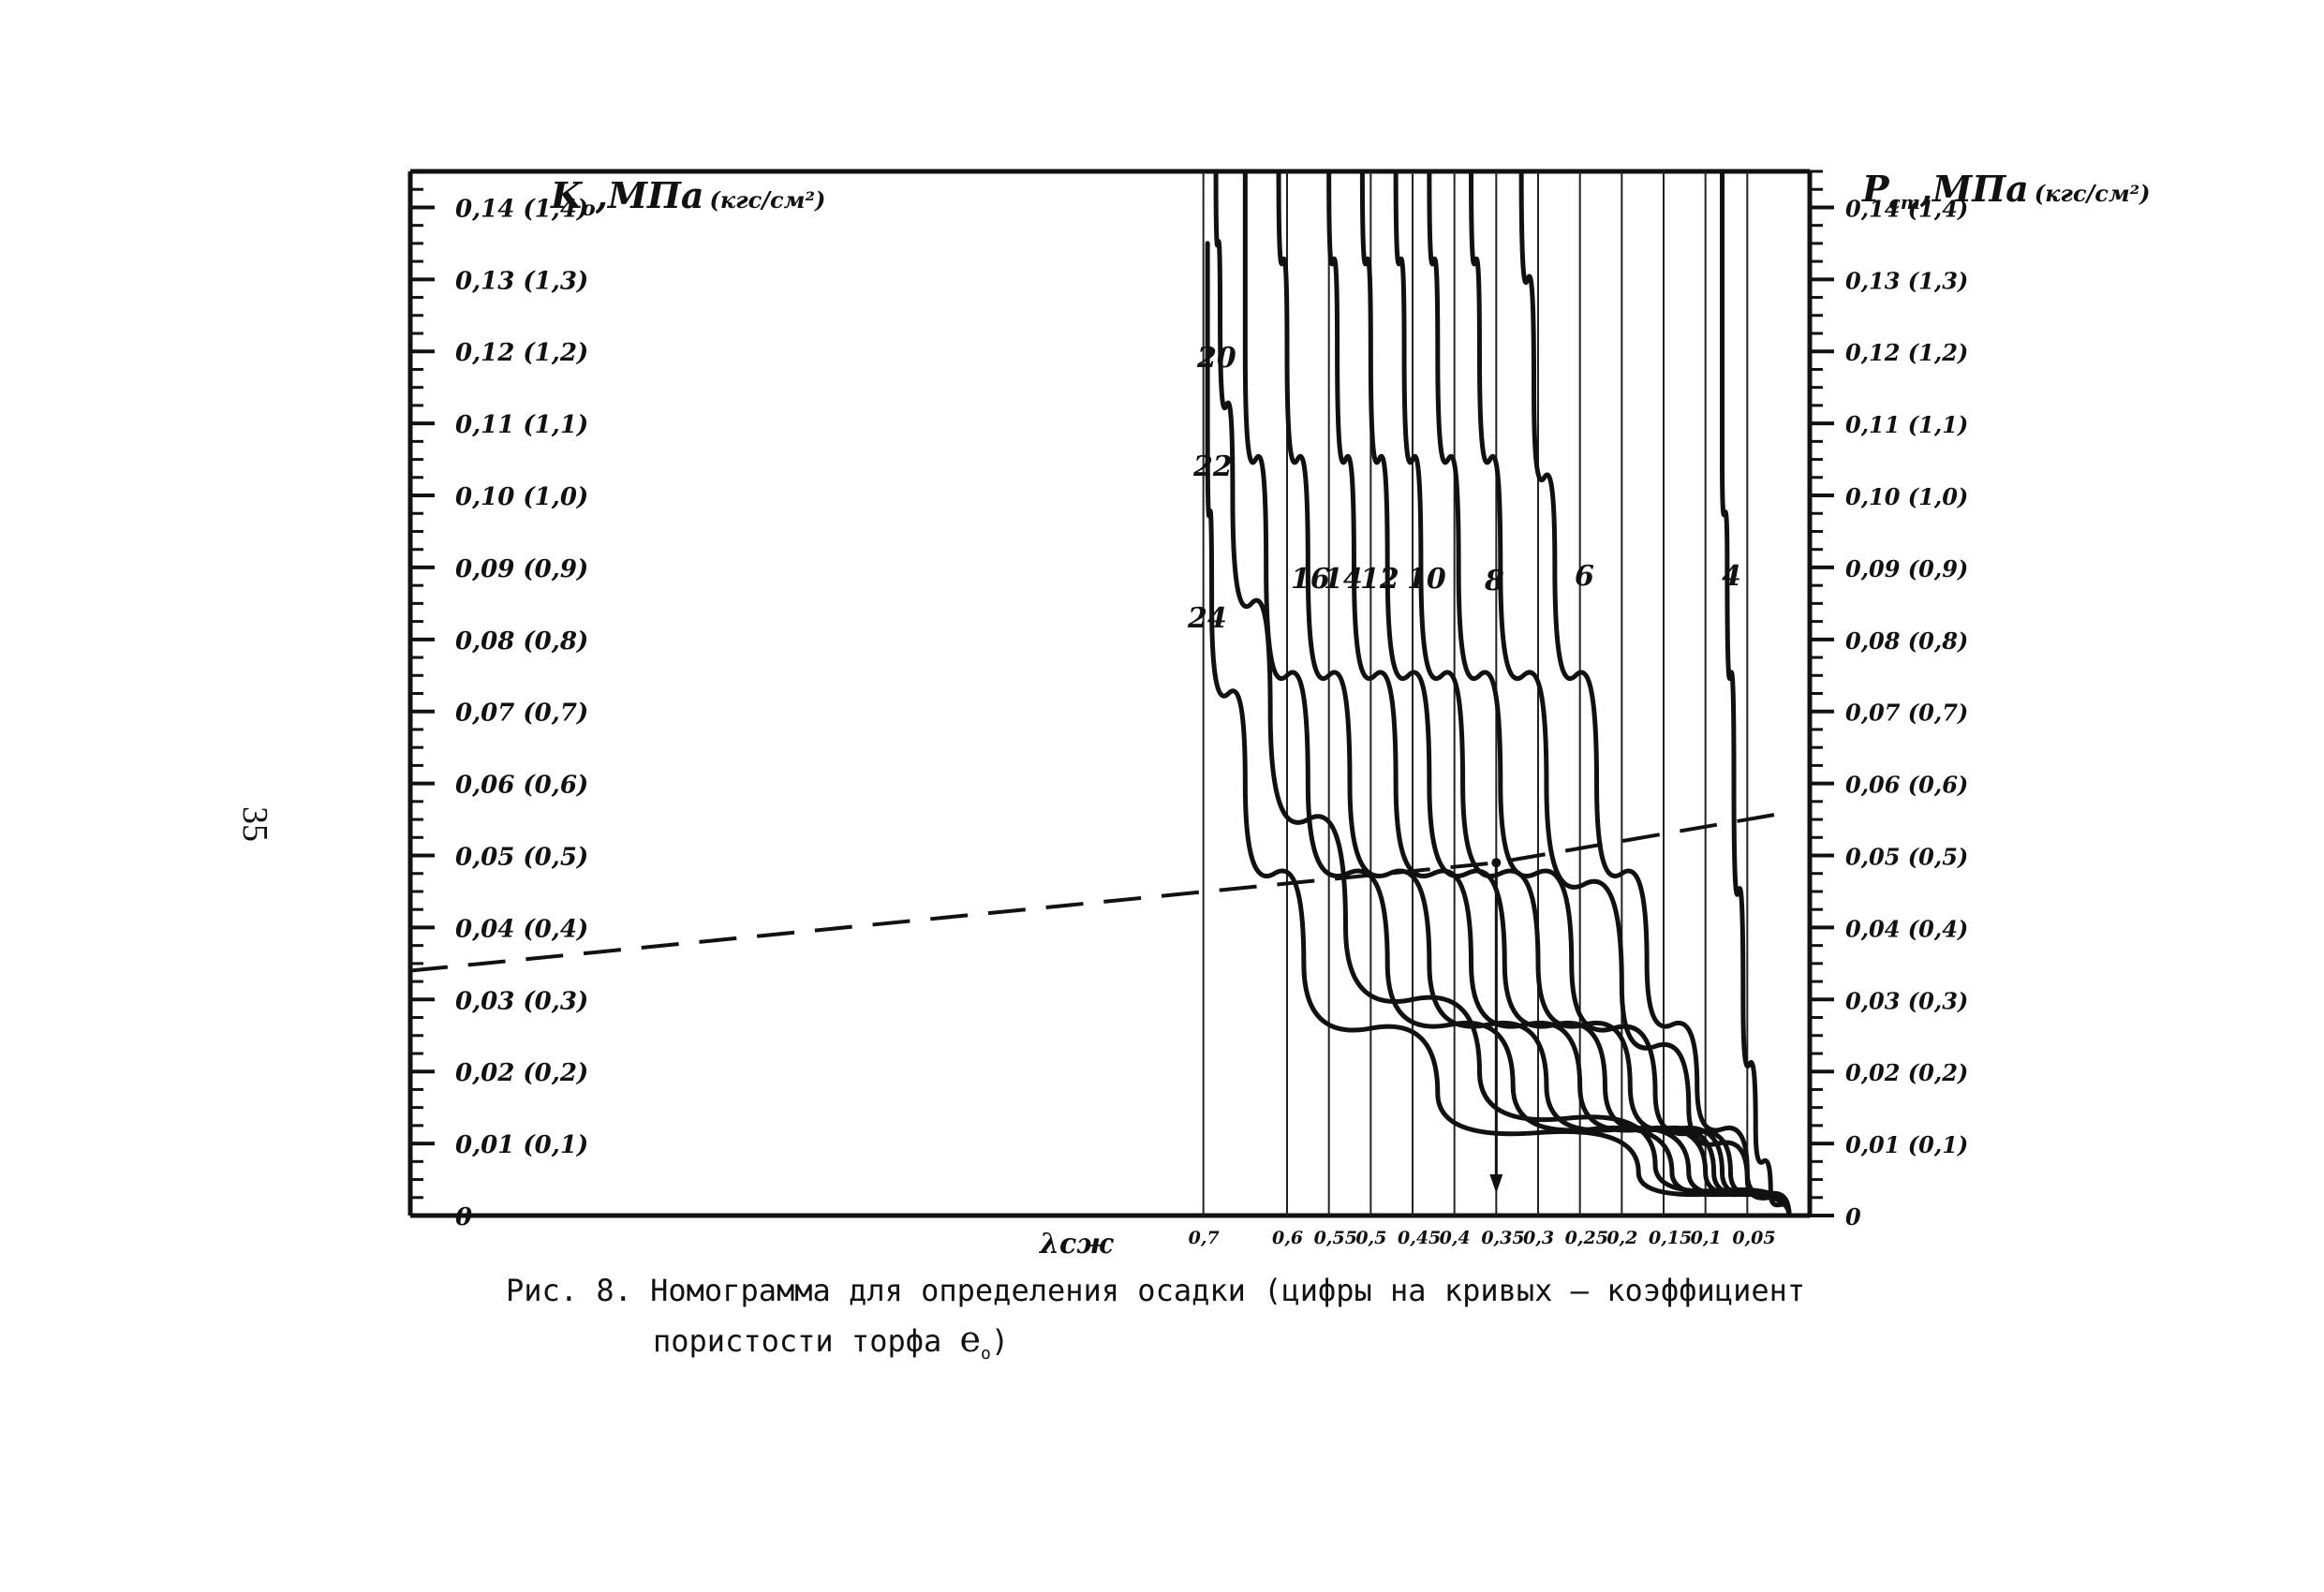 This screenshot has width=2324, height=1592. What do you see at coordinates (521, 209) in the screenshot?
I see `left-tick-label: 0,14 (1,4)` at bounding box center [521, 209].